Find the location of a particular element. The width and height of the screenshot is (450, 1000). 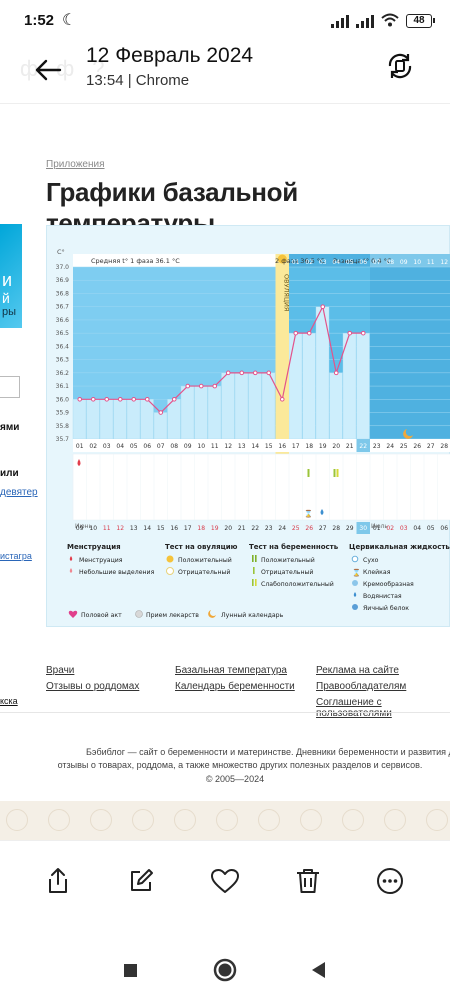

more-button is located at coordinates (390, 881).